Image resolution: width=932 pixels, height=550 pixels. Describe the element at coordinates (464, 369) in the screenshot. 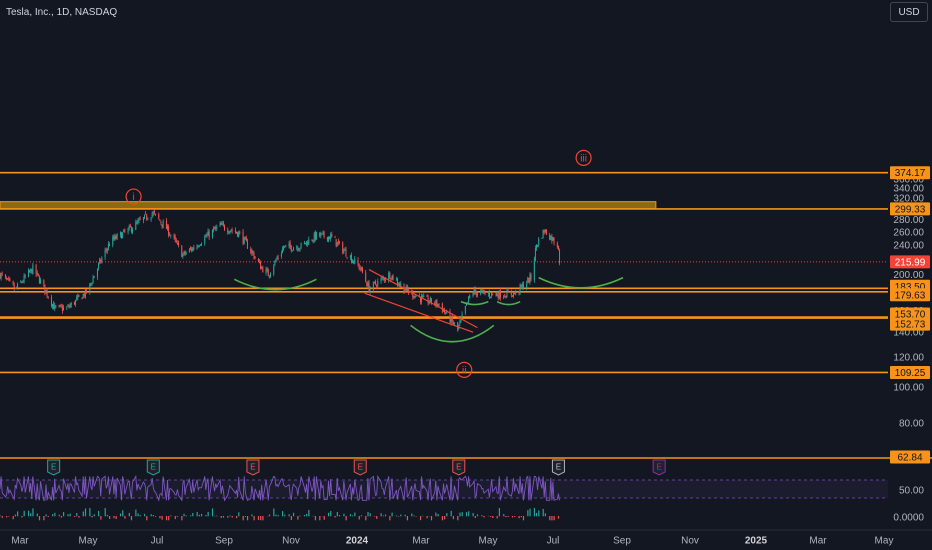

I see `wave-label: ii` at that location.